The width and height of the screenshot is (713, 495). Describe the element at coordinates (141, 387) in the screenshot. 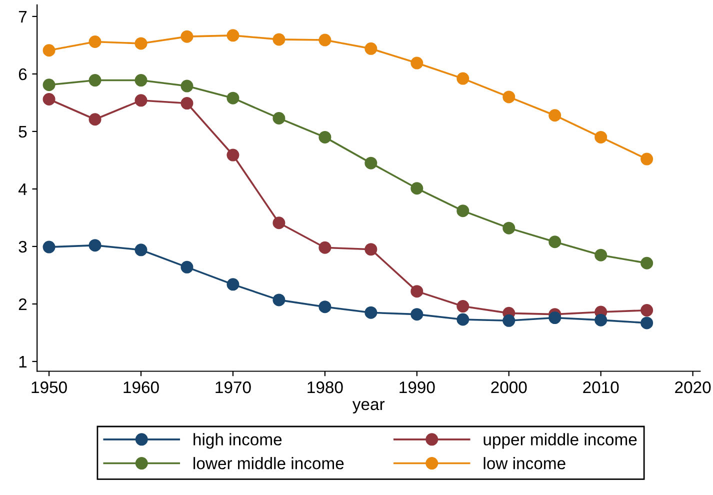

I see `x-tick-label: 1960` at that location.